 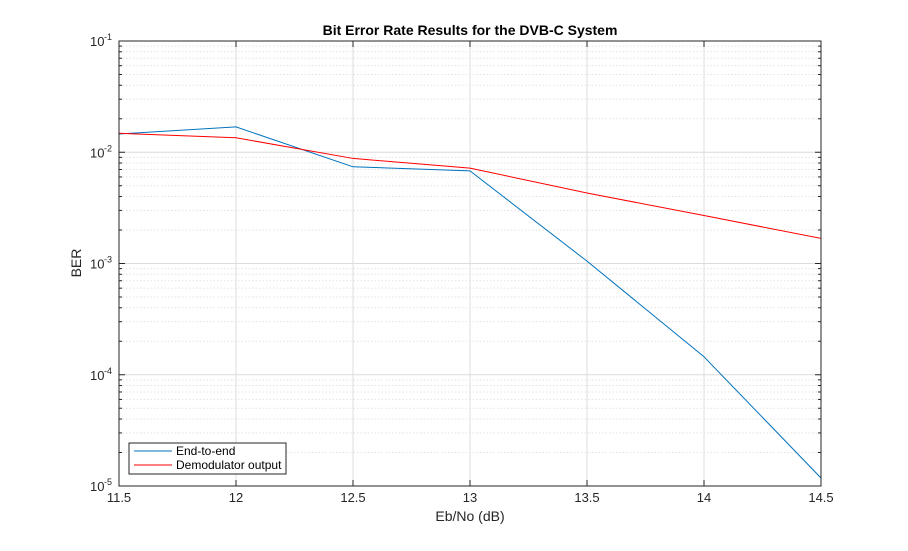 I want to click on x-tick-label: 14.5, so click(x=820, y=497).